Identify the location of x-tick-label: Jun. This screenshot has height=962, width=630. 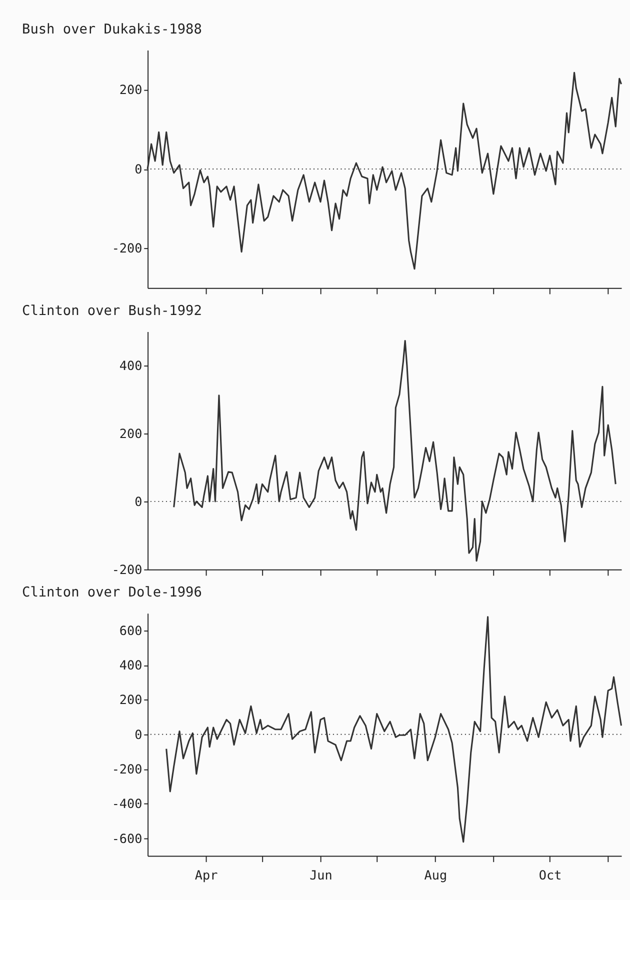
(321, 875).